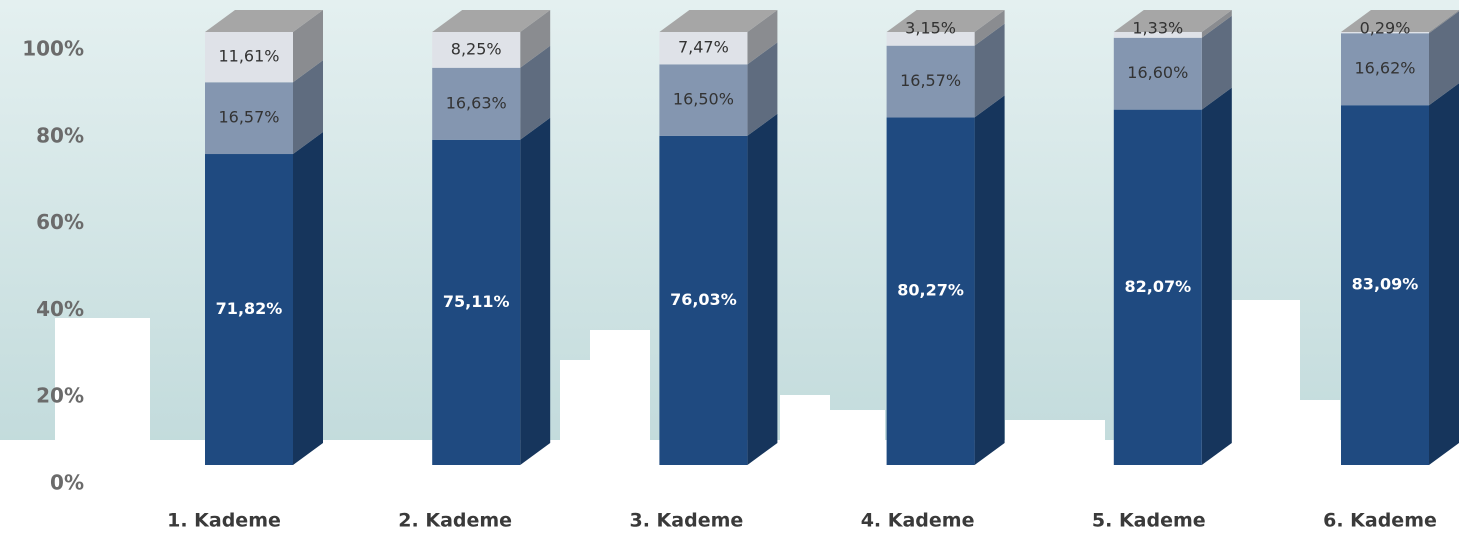 This screenshot has width=1459, height=534. Describe the element at coordinates (1149, 521) in the screenshot. I see `x-tick-label: 5. Kademe` at that location.